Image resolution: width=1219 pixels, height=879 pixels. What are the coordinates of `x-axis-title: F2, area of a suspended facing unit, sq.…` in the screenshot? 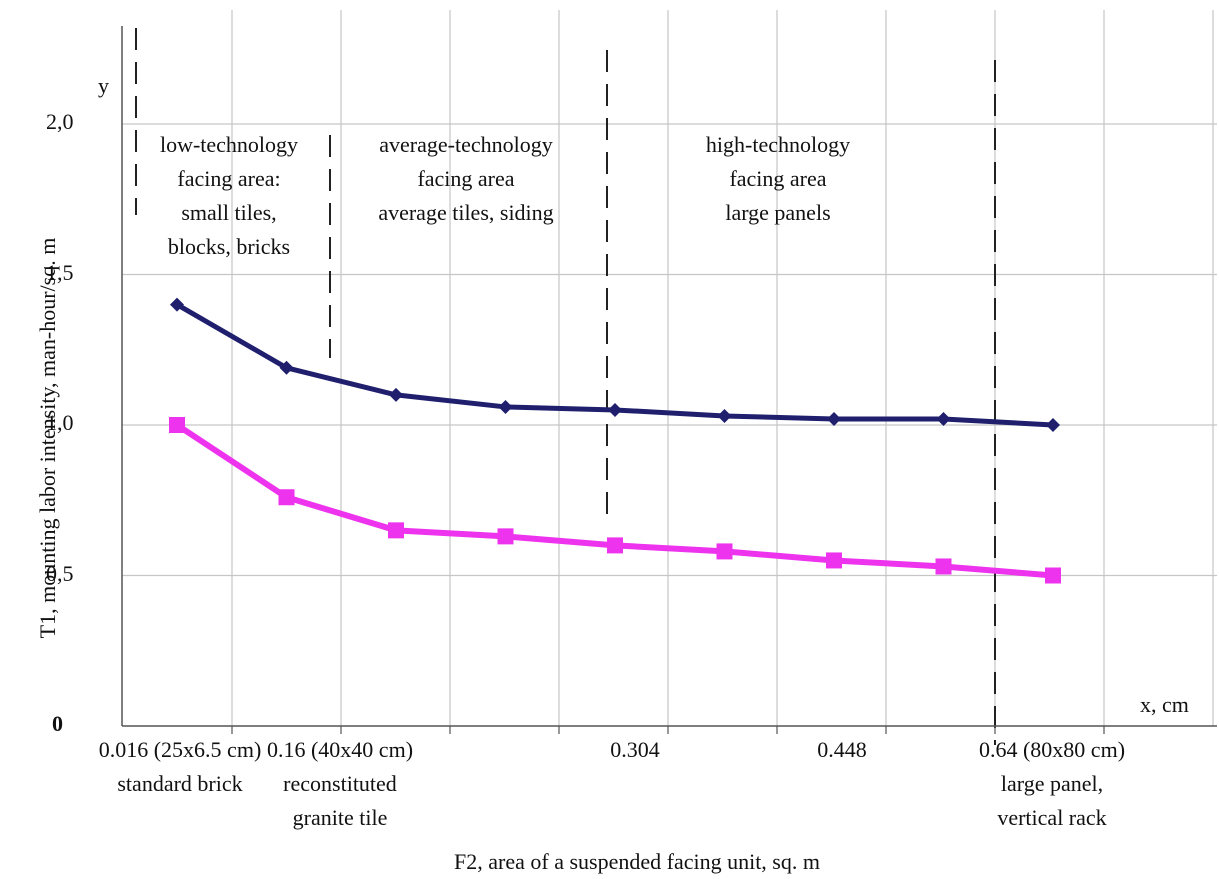 It's located at (637, 861).